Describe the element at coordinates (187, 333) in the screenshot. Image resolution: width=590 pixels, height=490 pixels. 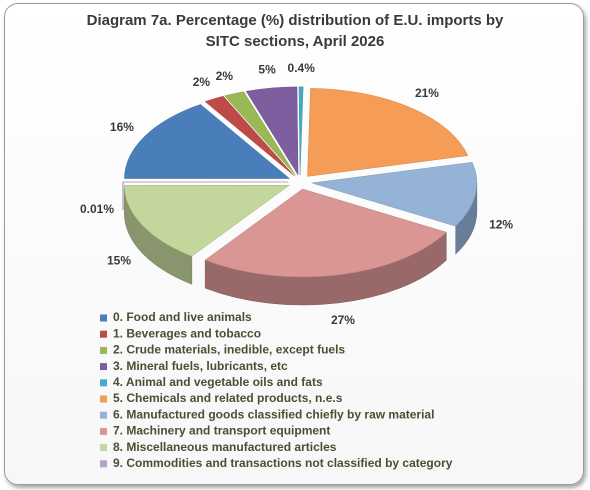
I see `legend-label: 1. Beverages and tobacco` at that location.